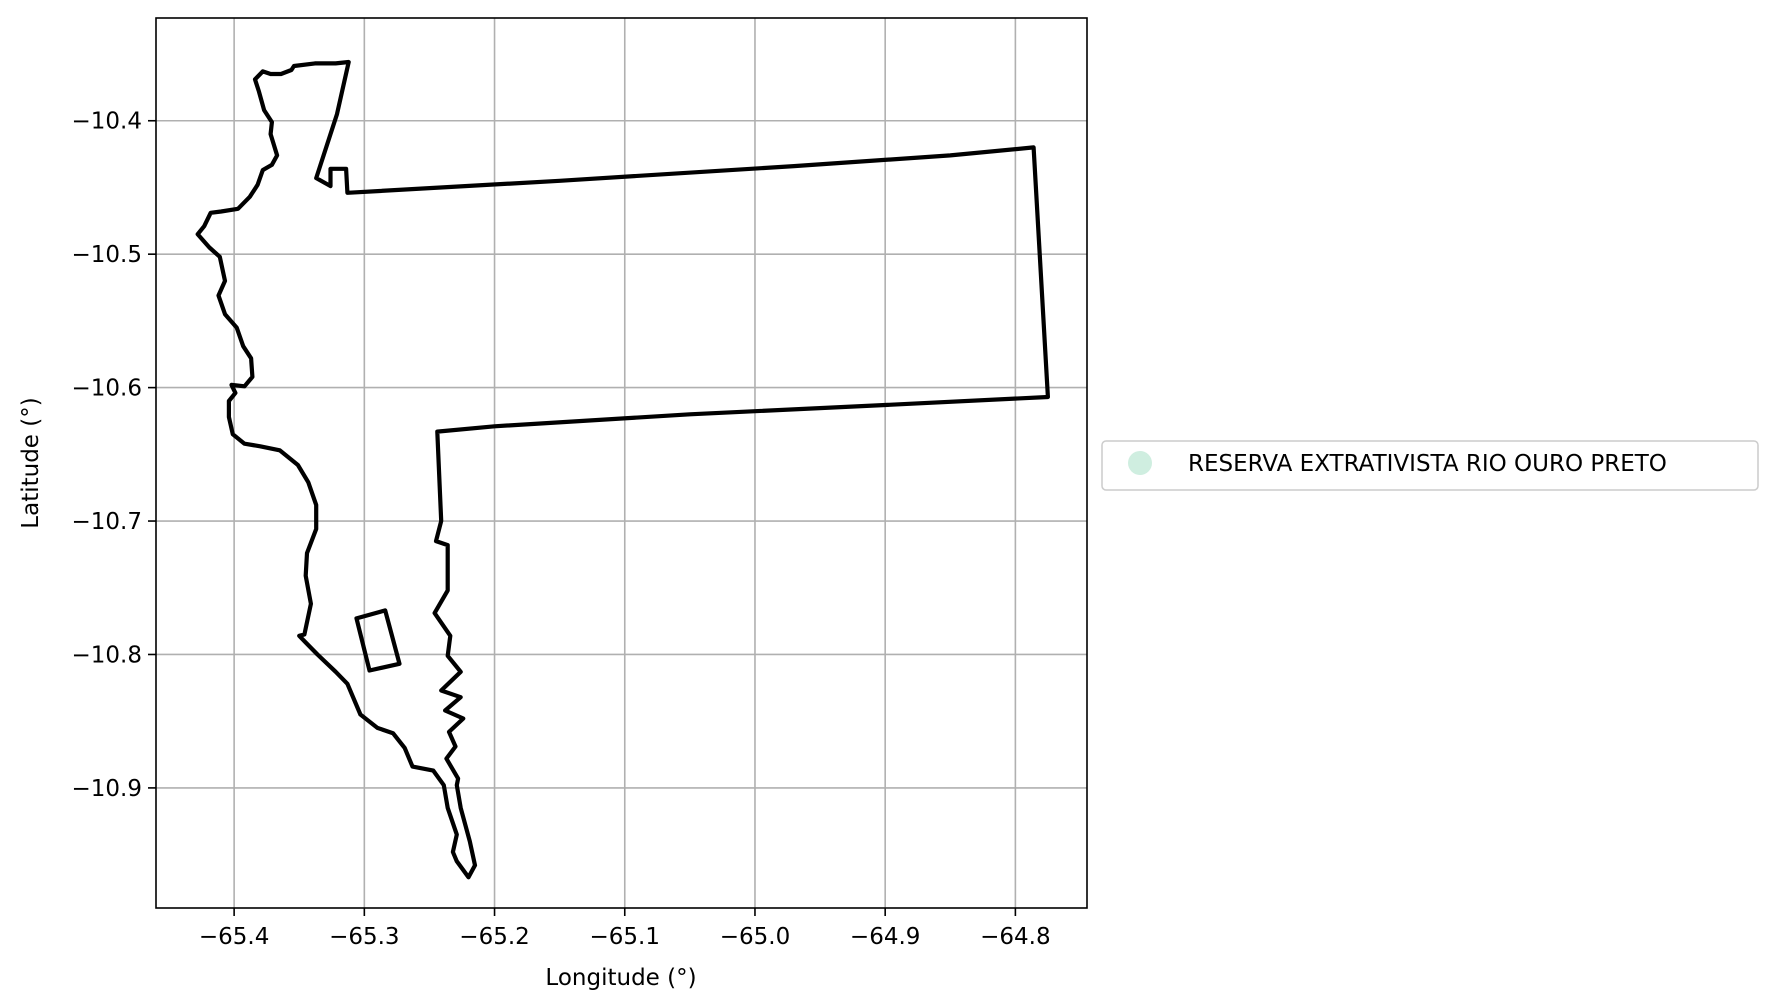 Image resolution: width=1765 pixels, height=1006 pixels. I want to click on x-tick-label: −65.3, so click(364, 937).